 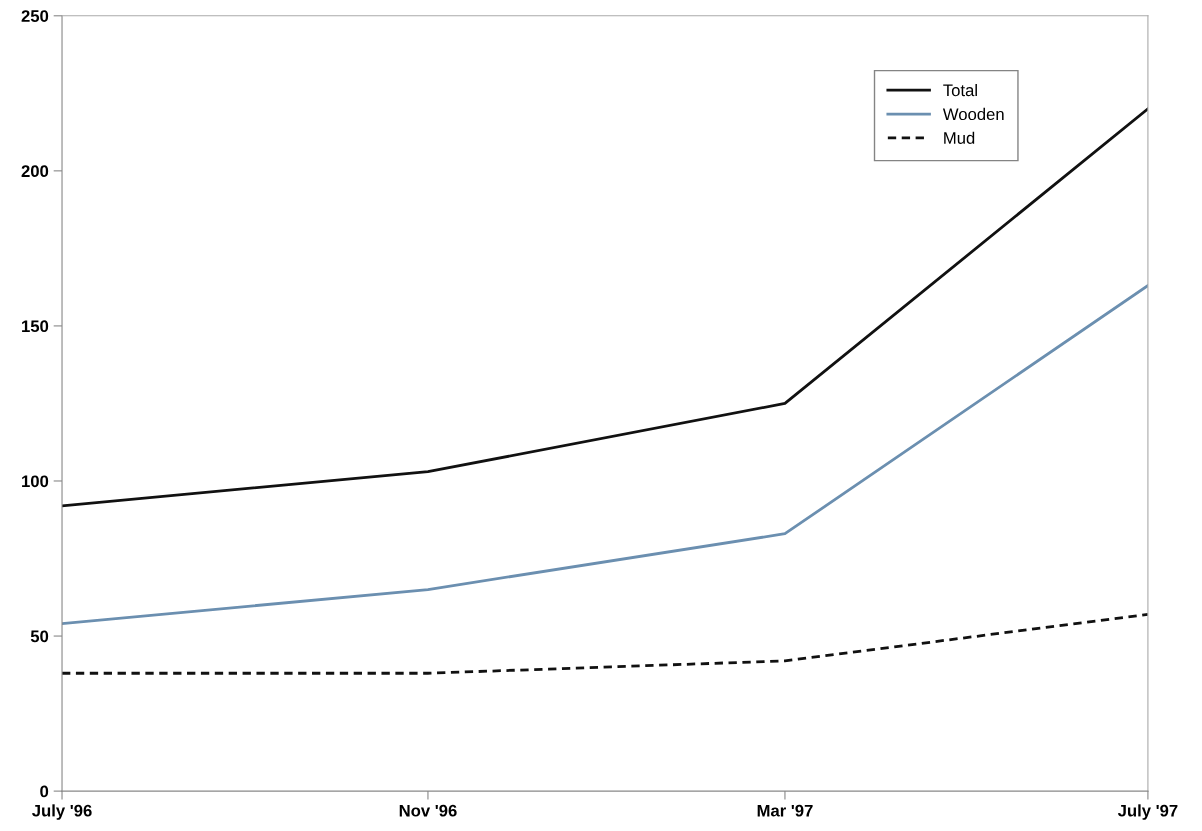 I want to click on x-tick-label: July '97, so click(x=1147, y=812).